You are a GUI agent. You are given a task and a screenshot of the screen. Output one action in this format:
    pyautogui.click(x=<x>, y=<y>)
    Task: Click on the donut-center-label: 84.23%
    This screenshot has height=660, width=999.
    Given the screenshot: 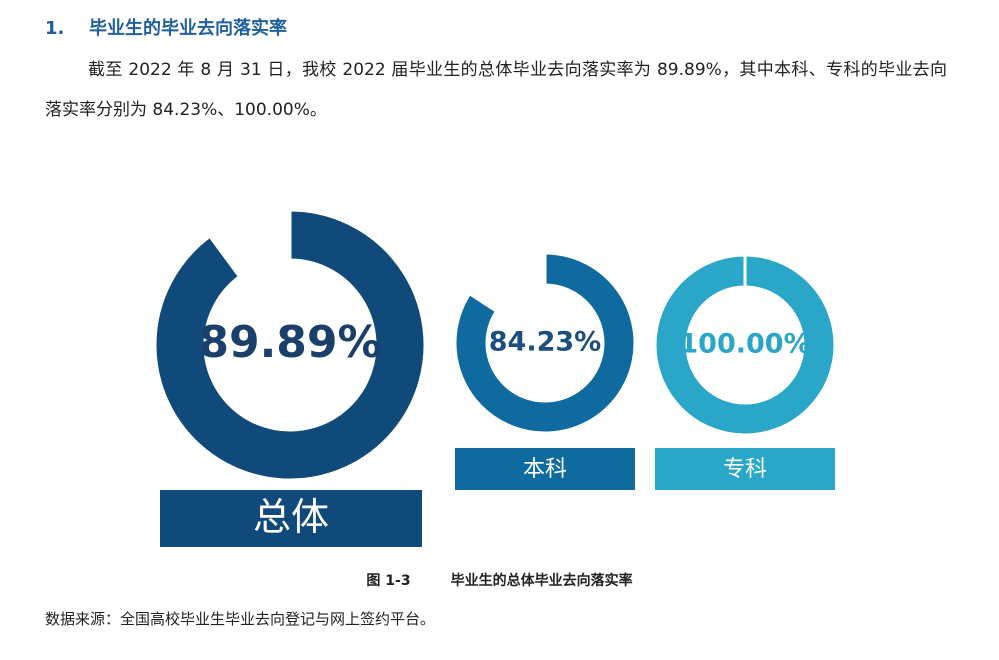 What is the action you would take?
    pyautogui.click(x=545, y=342)
    